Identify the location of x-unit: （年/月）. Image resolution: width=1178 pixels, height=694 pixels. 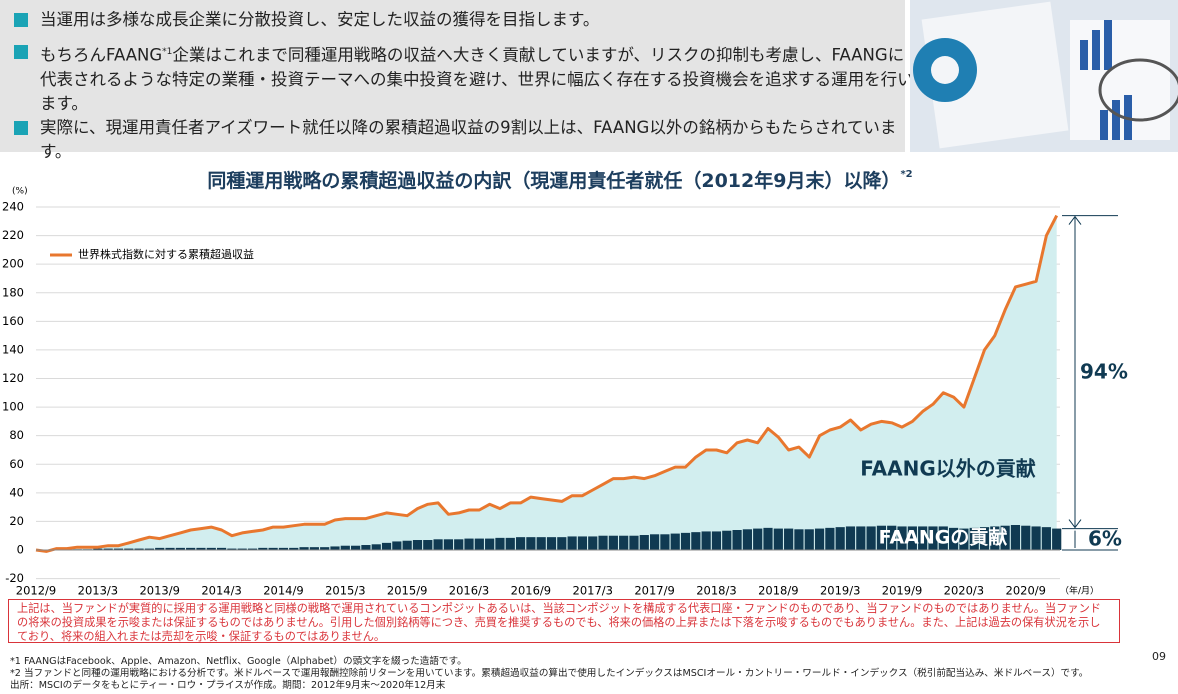
(1079, 591).